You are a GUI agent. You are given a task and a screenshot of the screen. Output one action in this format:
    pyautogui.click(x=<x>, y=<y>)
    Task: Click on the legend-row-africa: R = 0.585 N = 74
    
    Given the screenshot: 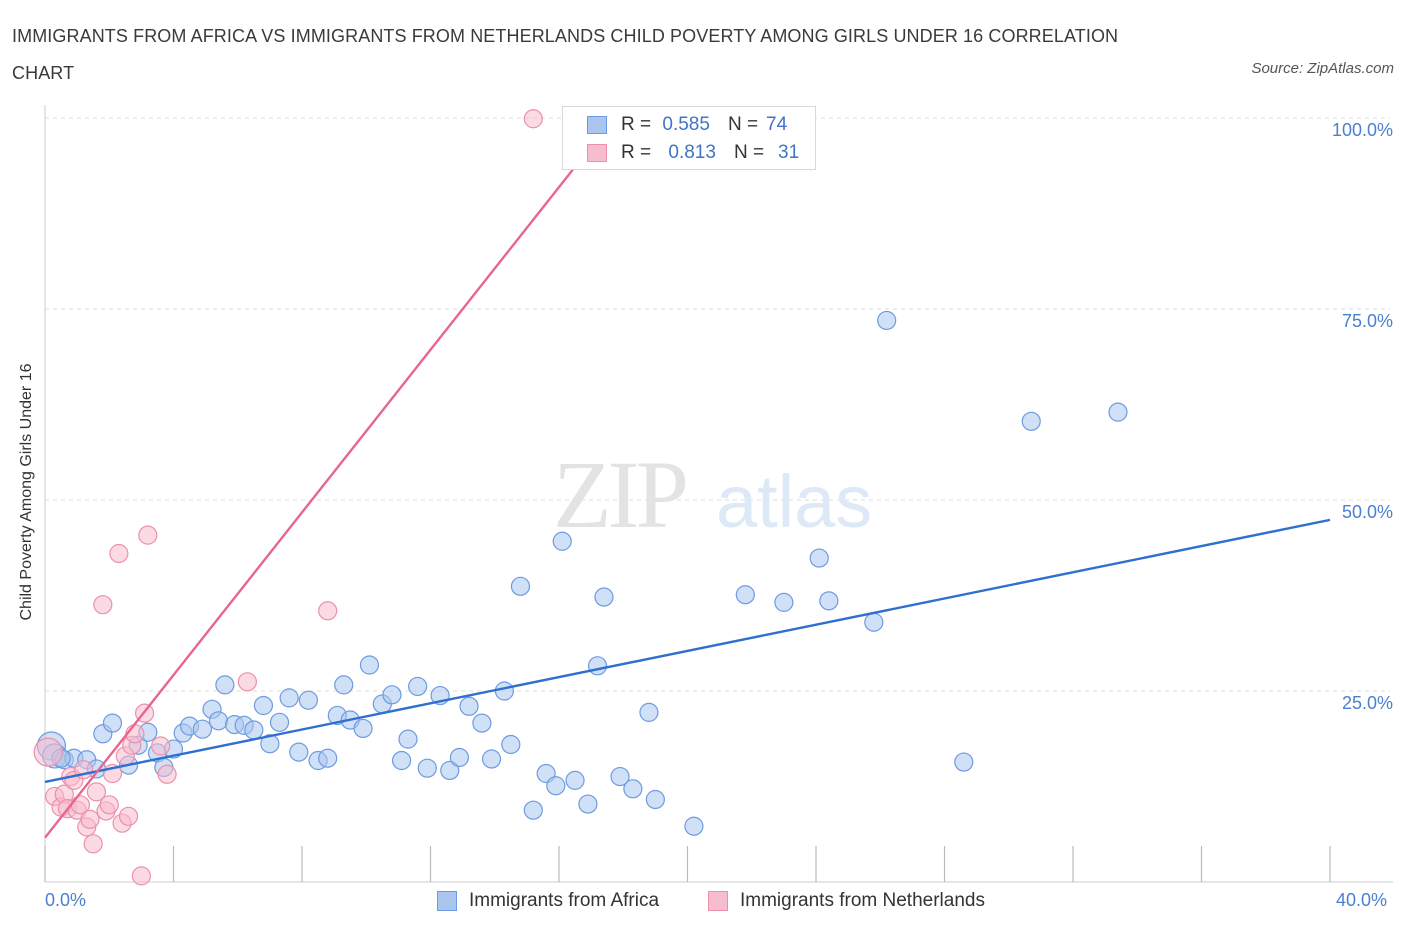 What is the action you would take?
    pyautogui.click(x=687, y=125)
    